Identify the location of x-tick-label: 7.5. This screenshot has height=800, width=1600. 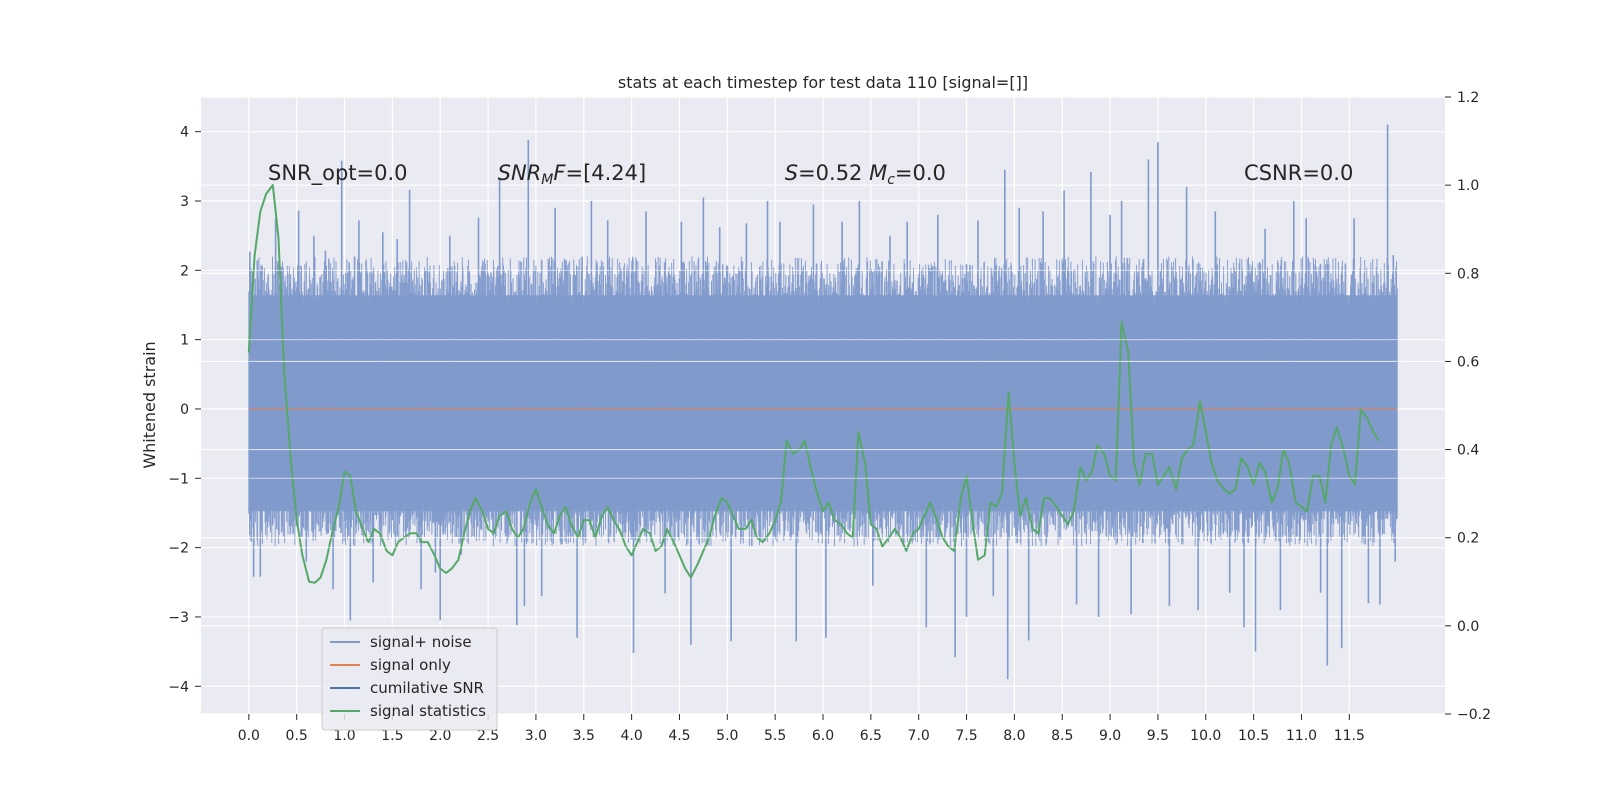
(966, 736).